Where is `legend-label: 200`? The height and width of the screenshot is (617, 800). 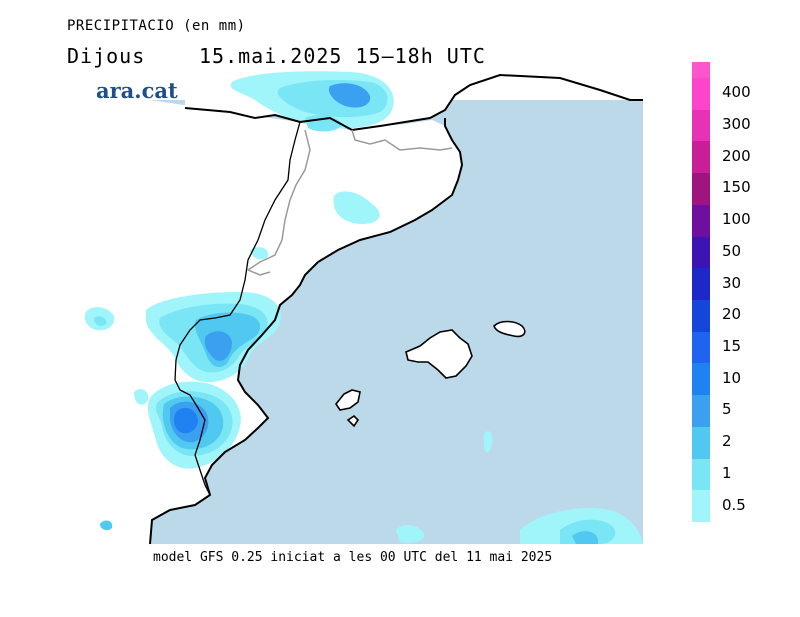
legend-label: 200 is located at coordinates (736, 155).